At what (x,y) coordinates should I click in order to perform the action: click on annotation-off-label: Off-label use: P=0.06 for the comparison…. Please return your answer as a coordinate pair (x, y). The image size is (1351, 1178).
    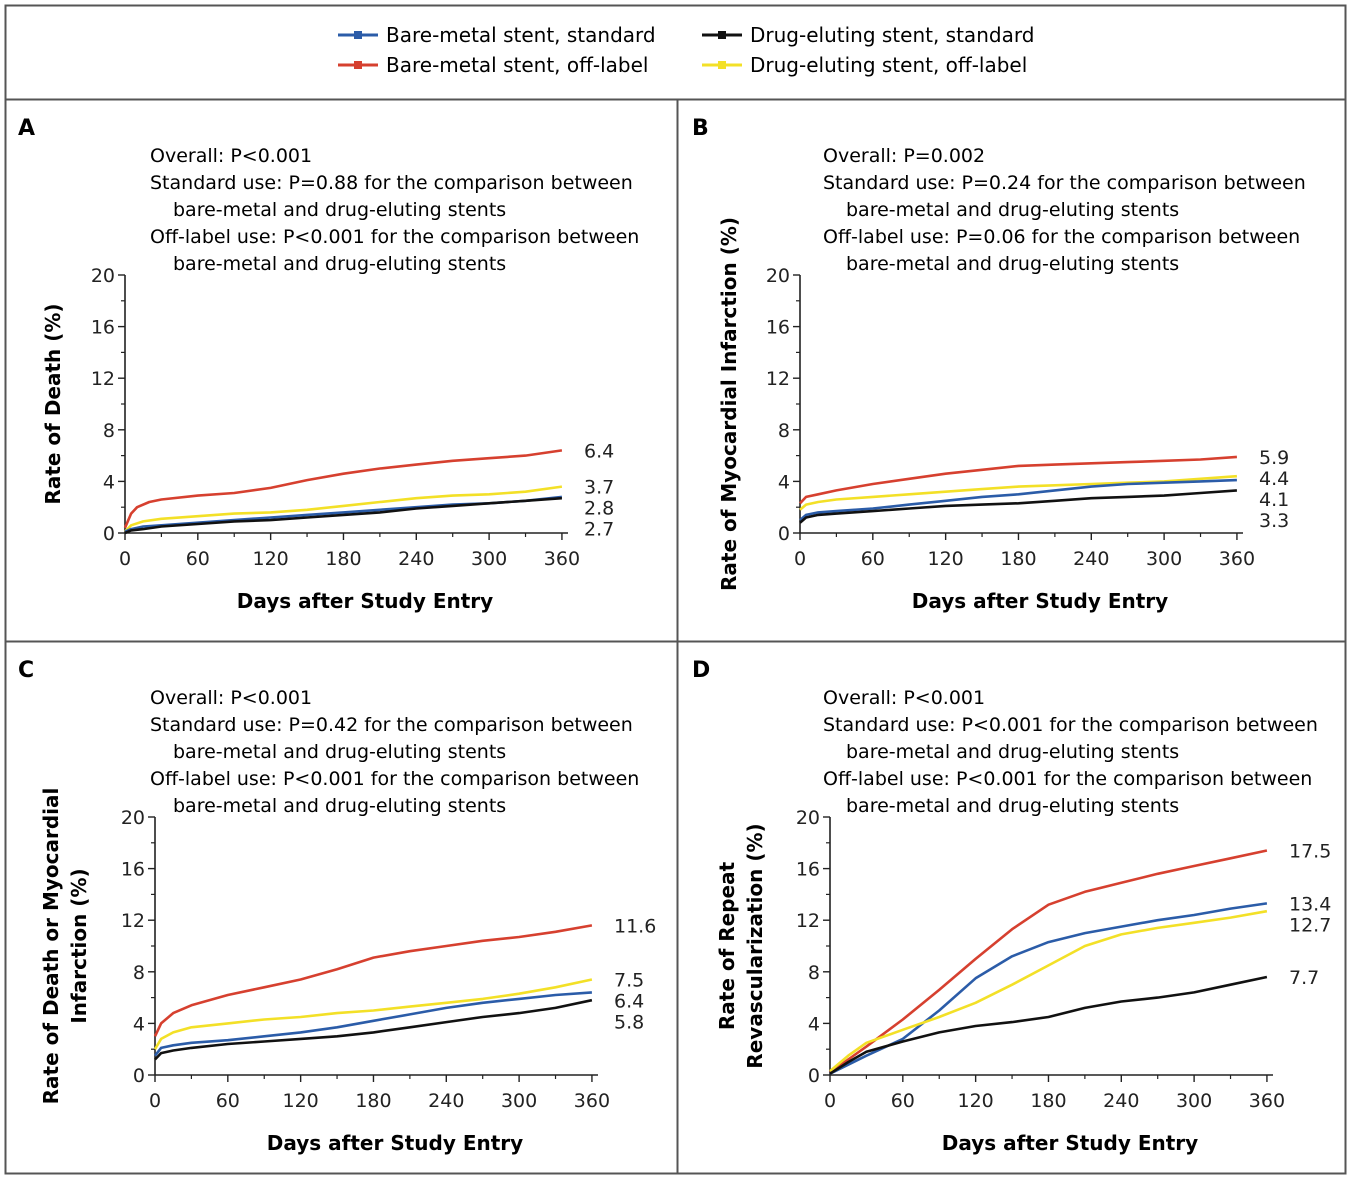
    Looking at the image, I should click on (1061, 237).